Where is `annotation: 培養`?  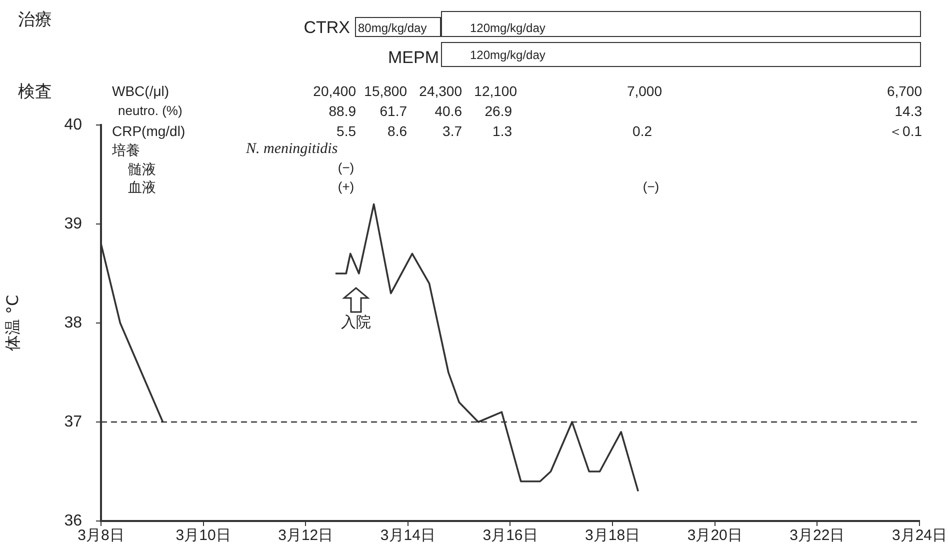 annotation: 培養 is located at coordinates (126, 150).